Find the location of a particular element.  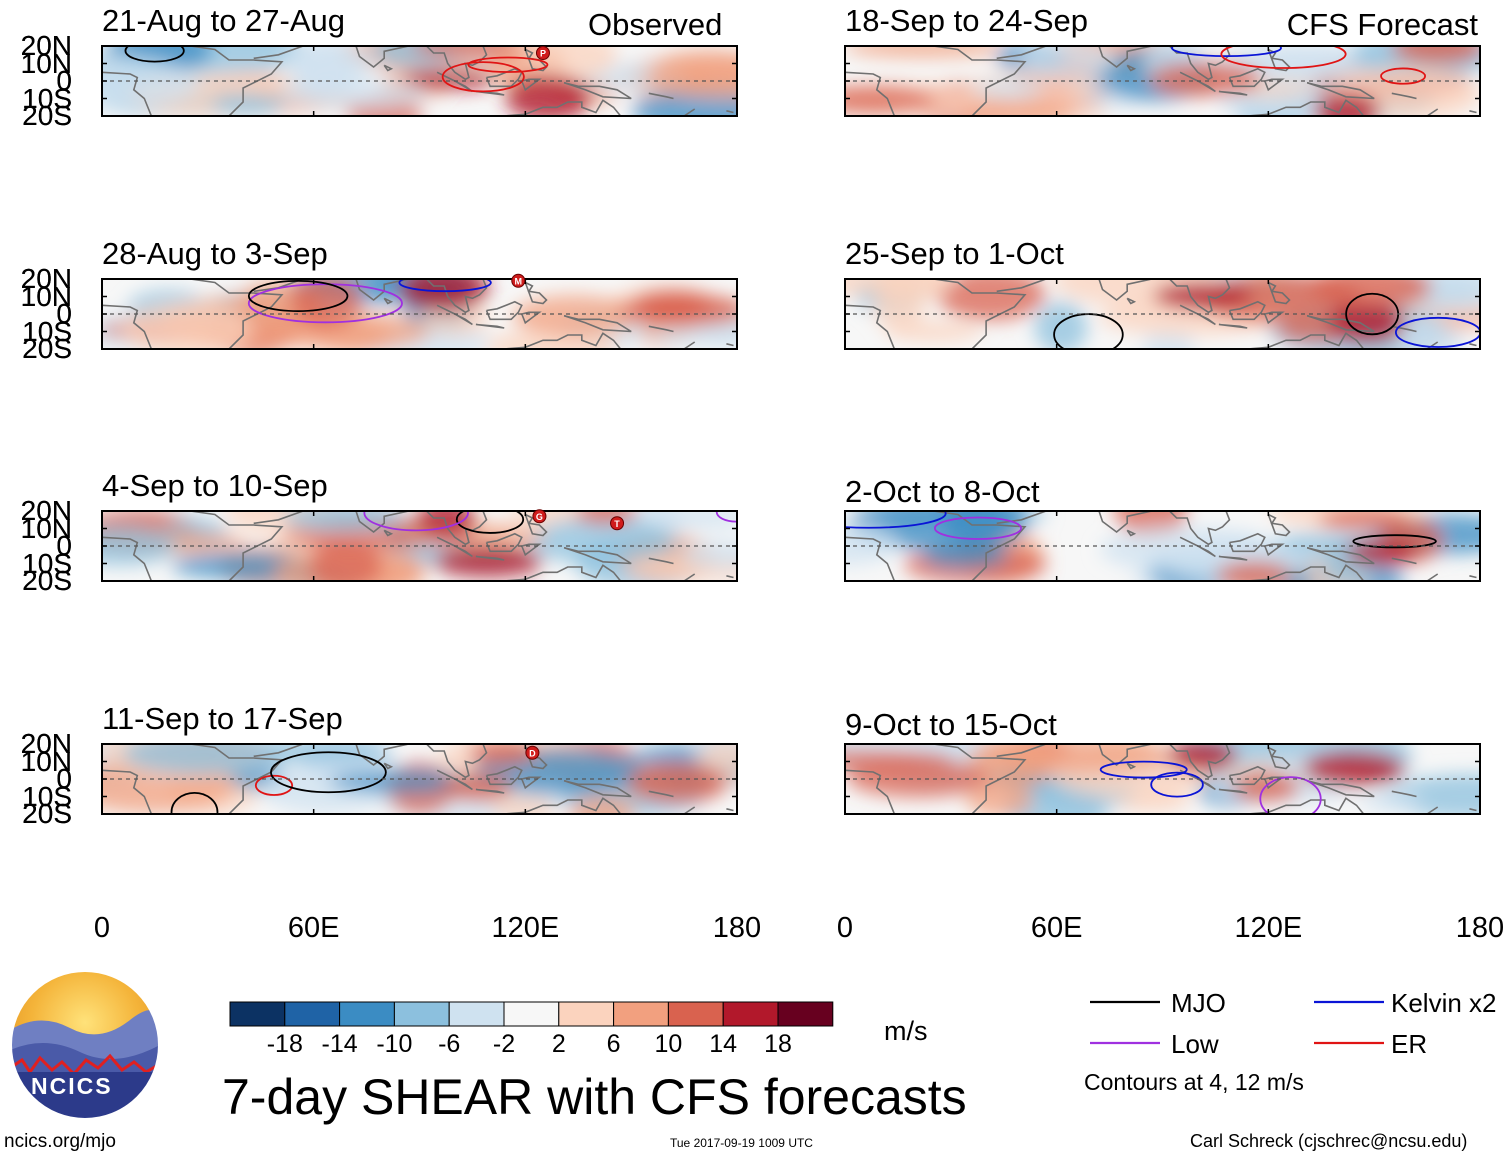

storm-letter: D is located at coordinates (532, 753).